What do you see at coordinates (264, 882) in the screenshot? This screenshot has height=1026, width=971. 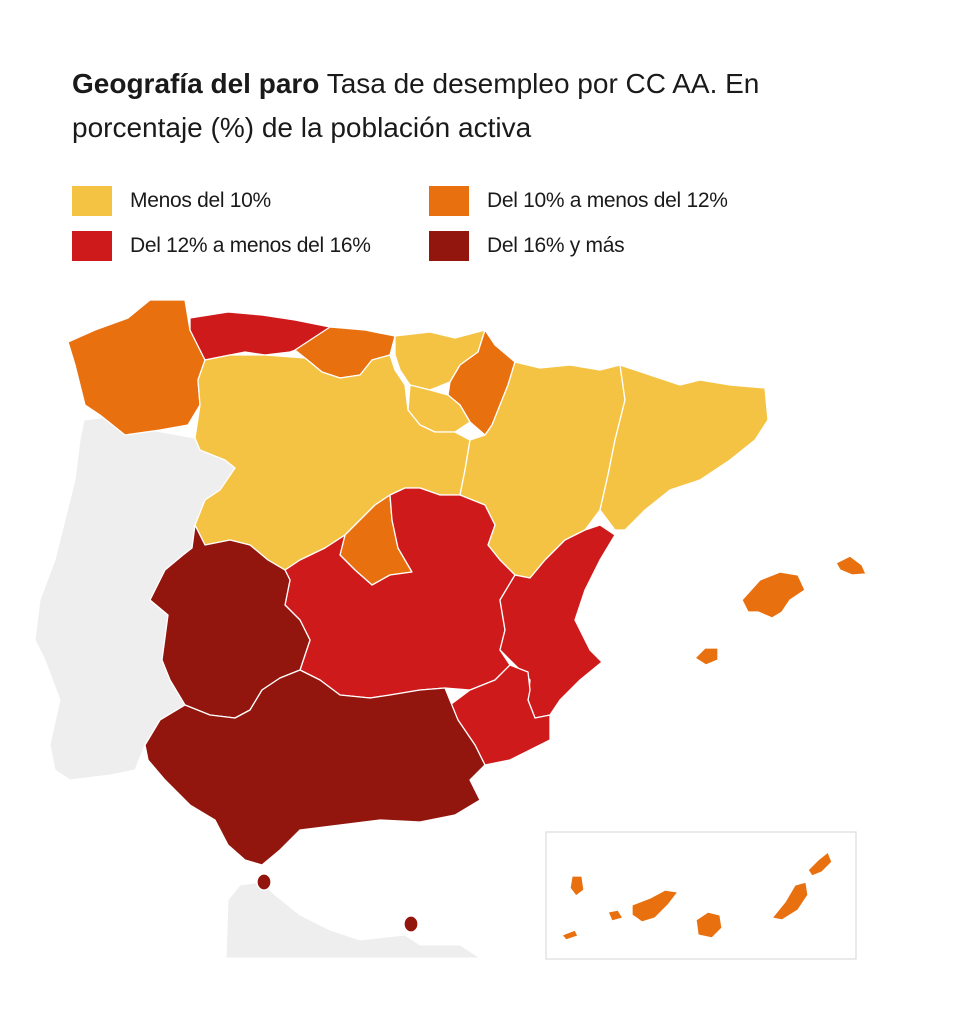 I see `region-ceuta` at bounding box center [264, 882].